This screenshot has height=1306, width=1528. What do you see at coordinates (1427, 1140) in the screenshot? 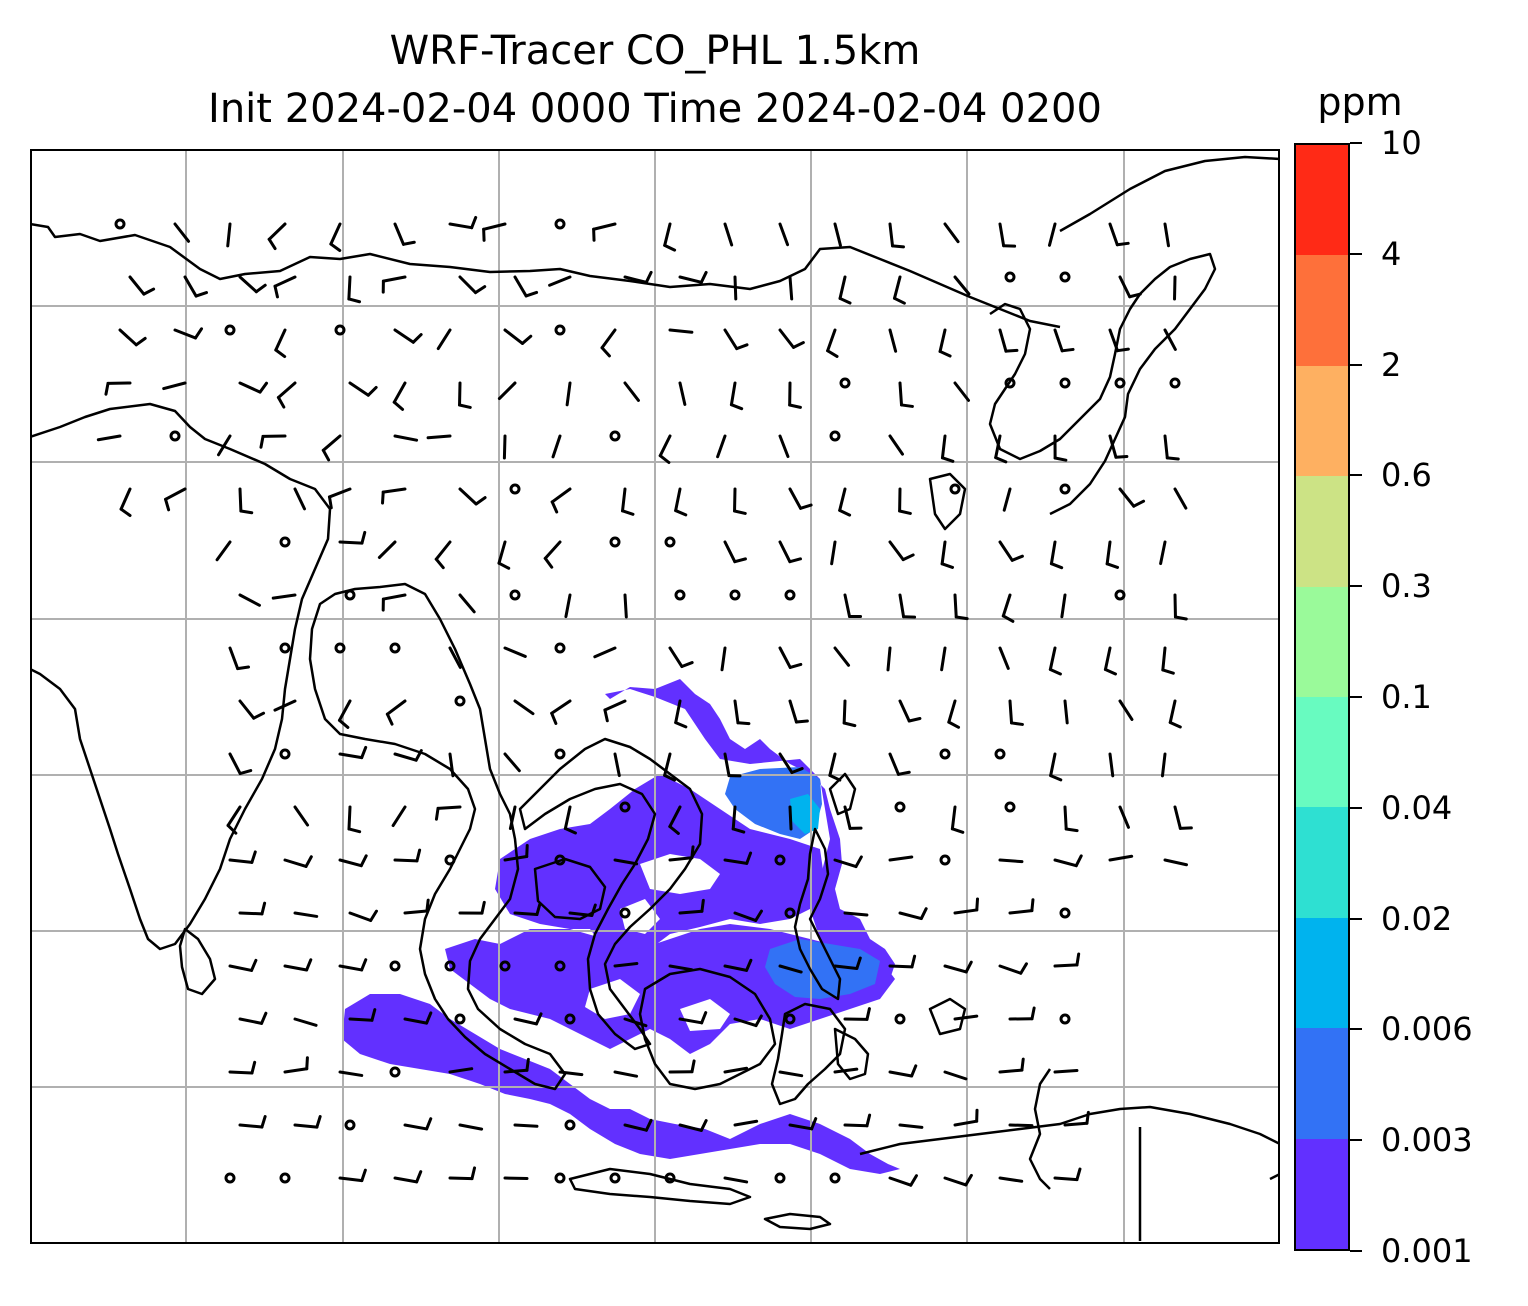
I see `colorbar-tick-label: 0.003` at bounding box center [1427, 1140].